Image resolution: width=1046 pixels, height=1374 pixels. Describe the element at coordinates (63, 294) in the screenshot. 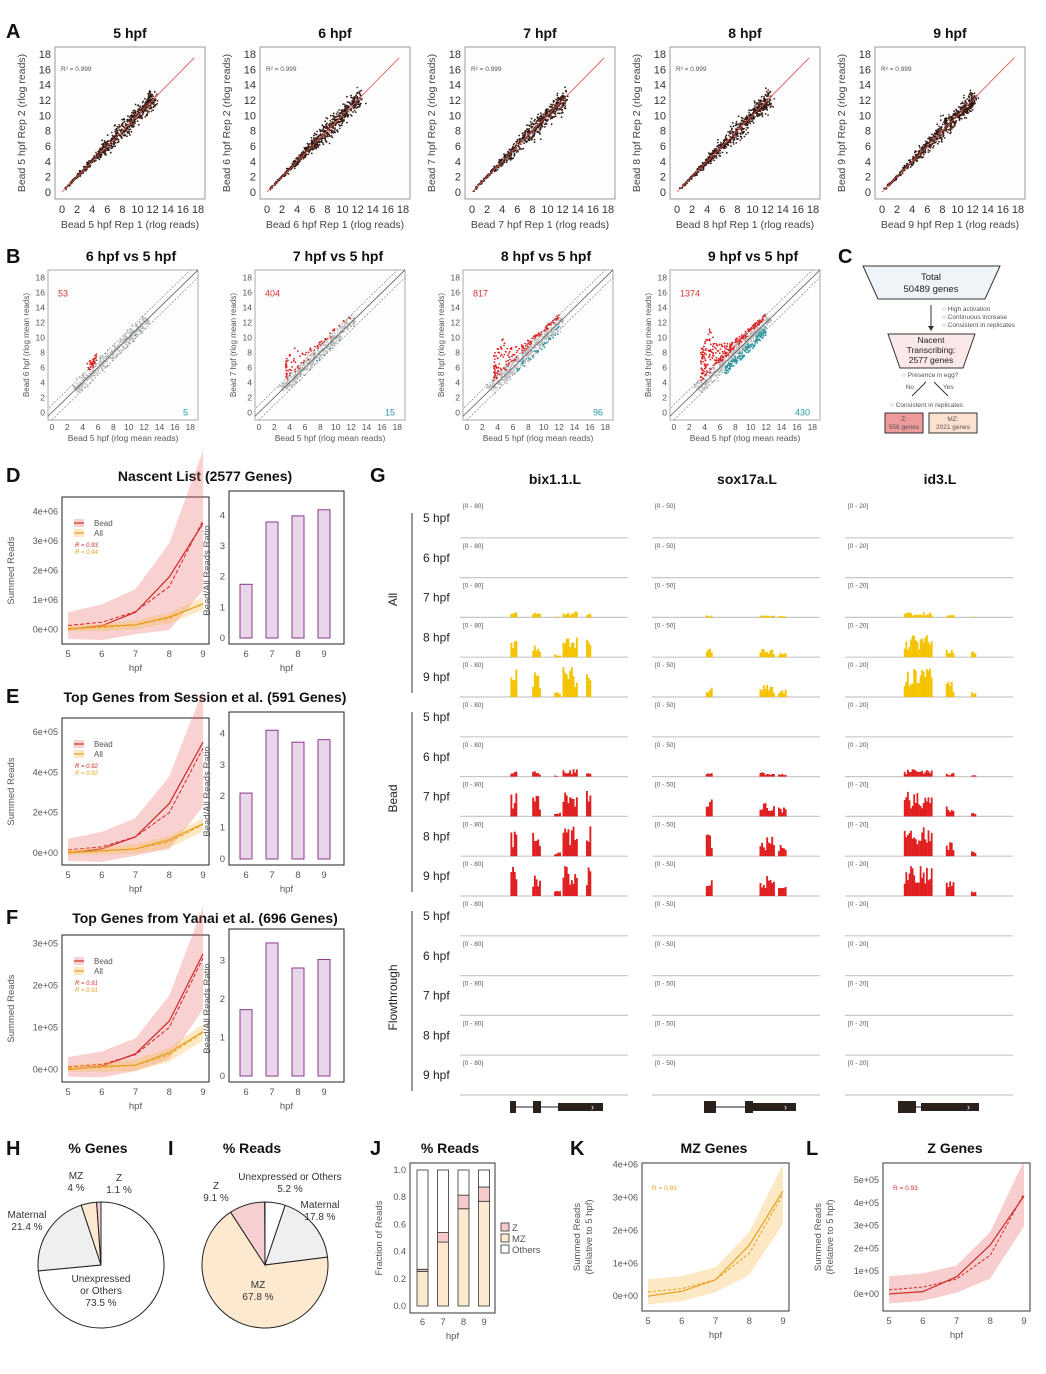

I see `up-count-label: 53` at that location.